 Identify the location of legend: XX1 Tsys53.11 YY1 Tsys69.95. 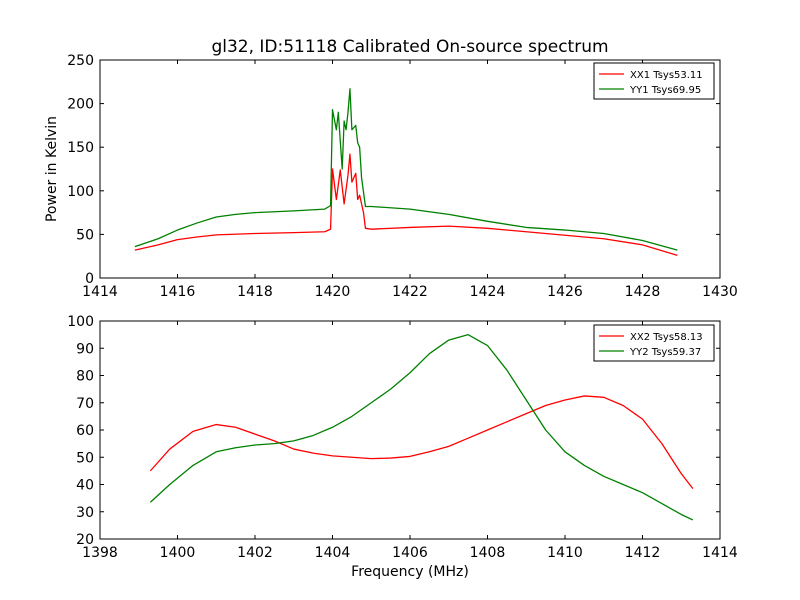
(654, 81).